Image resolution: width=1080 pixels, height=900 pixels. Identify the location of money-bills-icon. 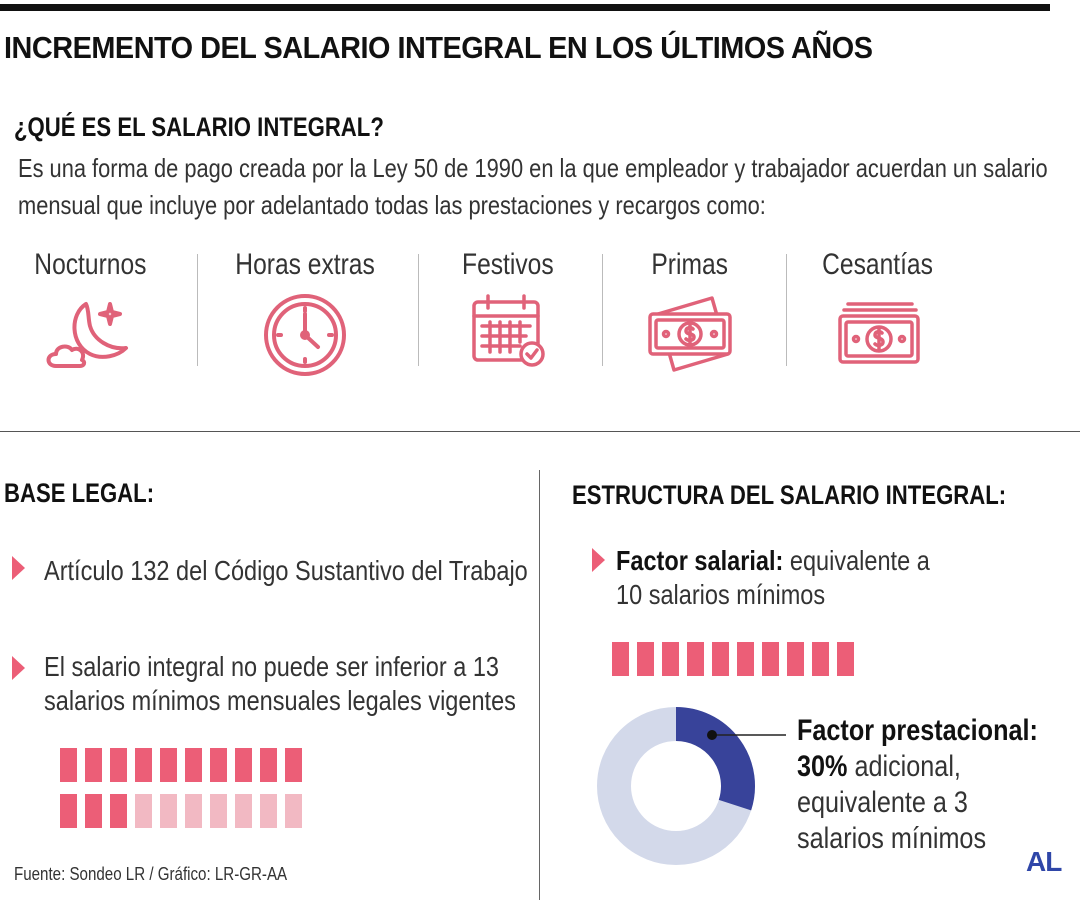
(690, 334).